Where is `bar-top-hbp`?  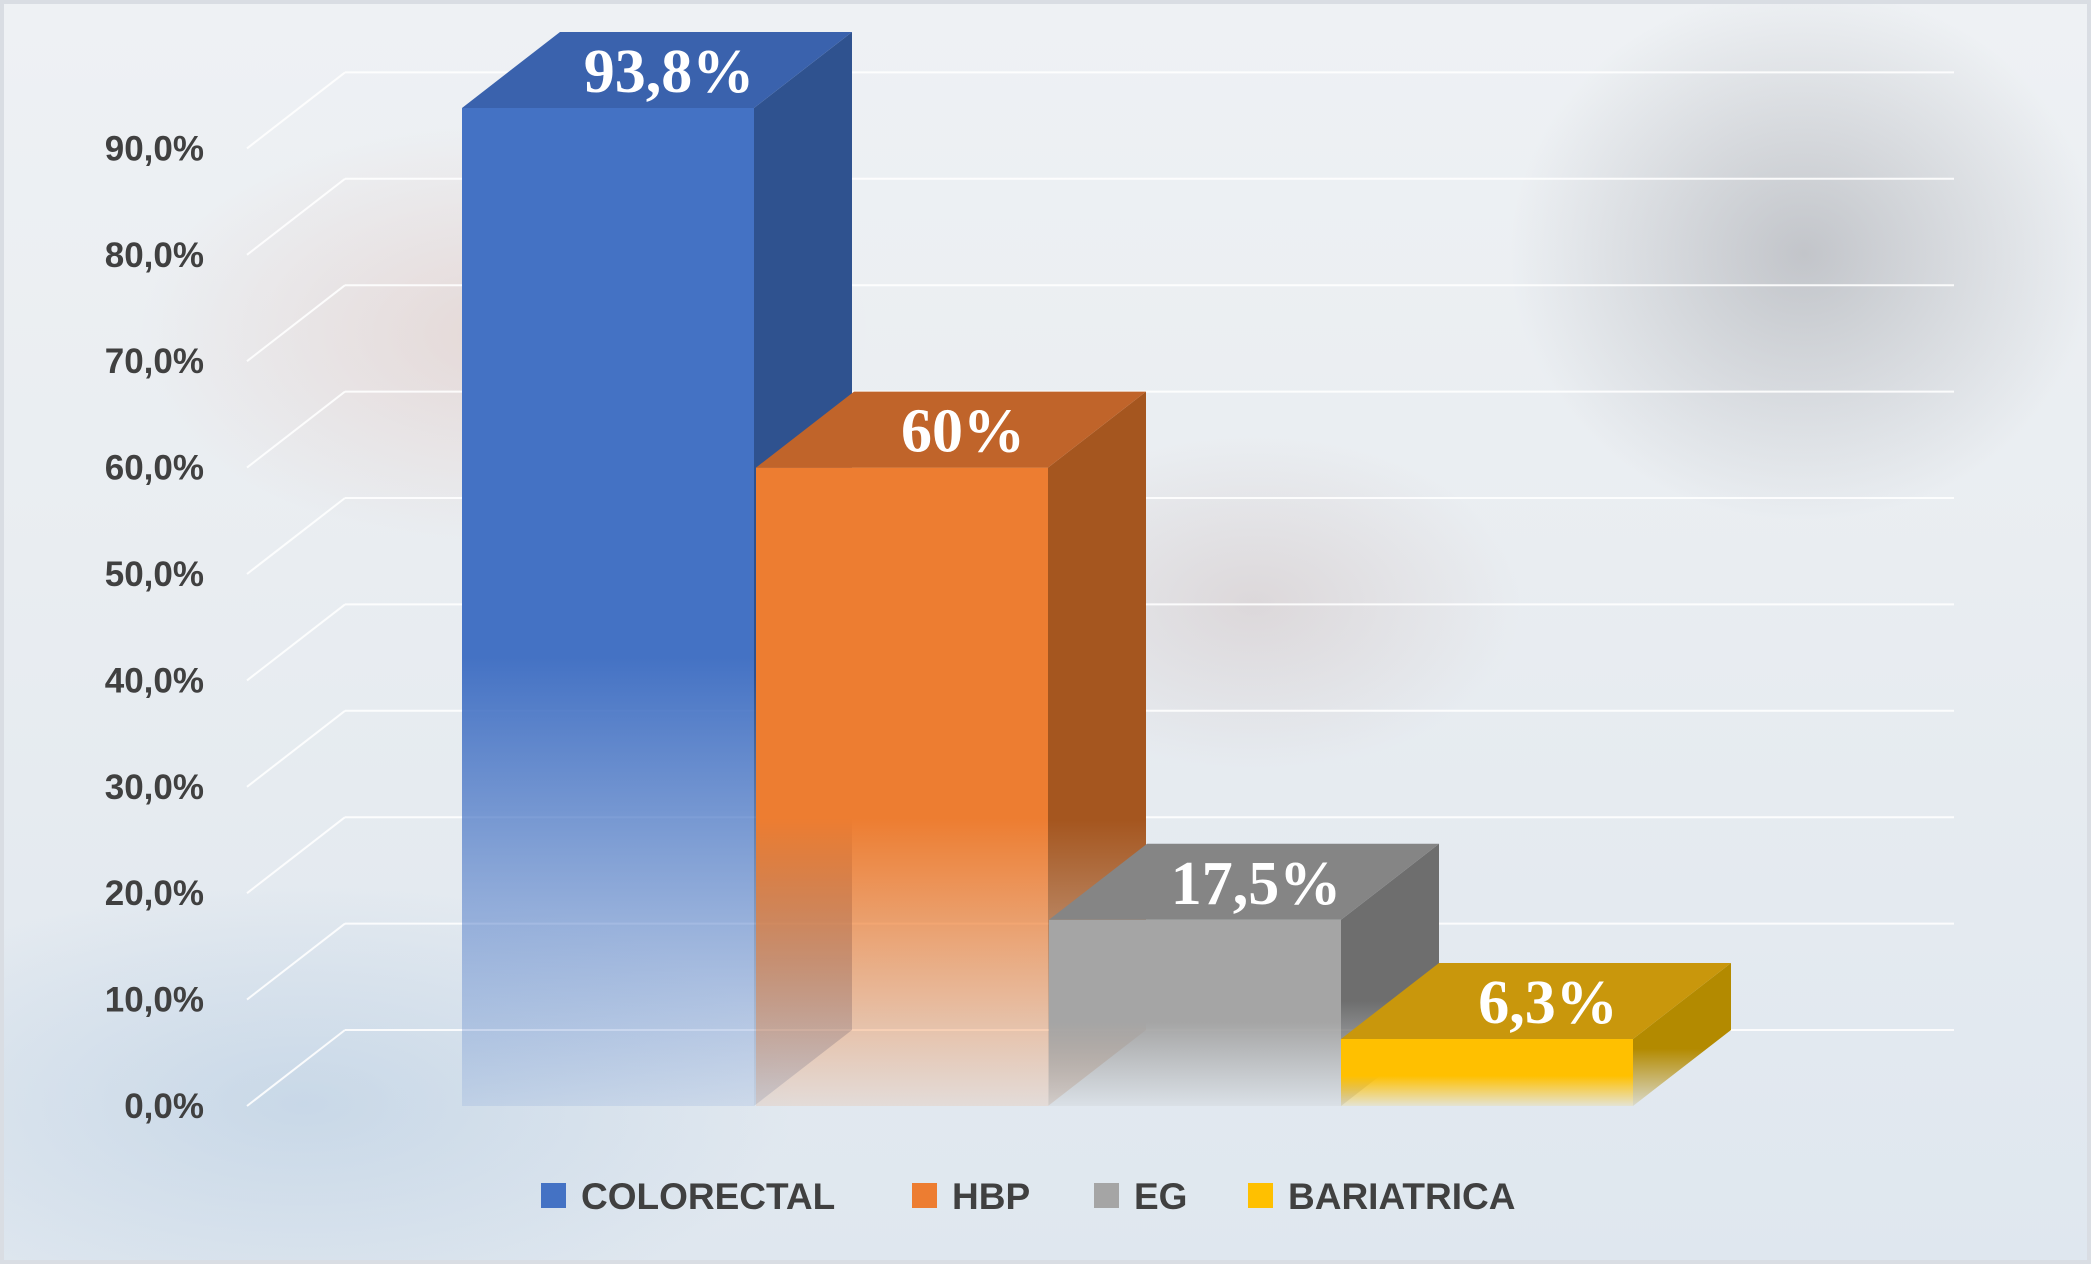
bar-top-hbp is located at coordinates (951, 429).